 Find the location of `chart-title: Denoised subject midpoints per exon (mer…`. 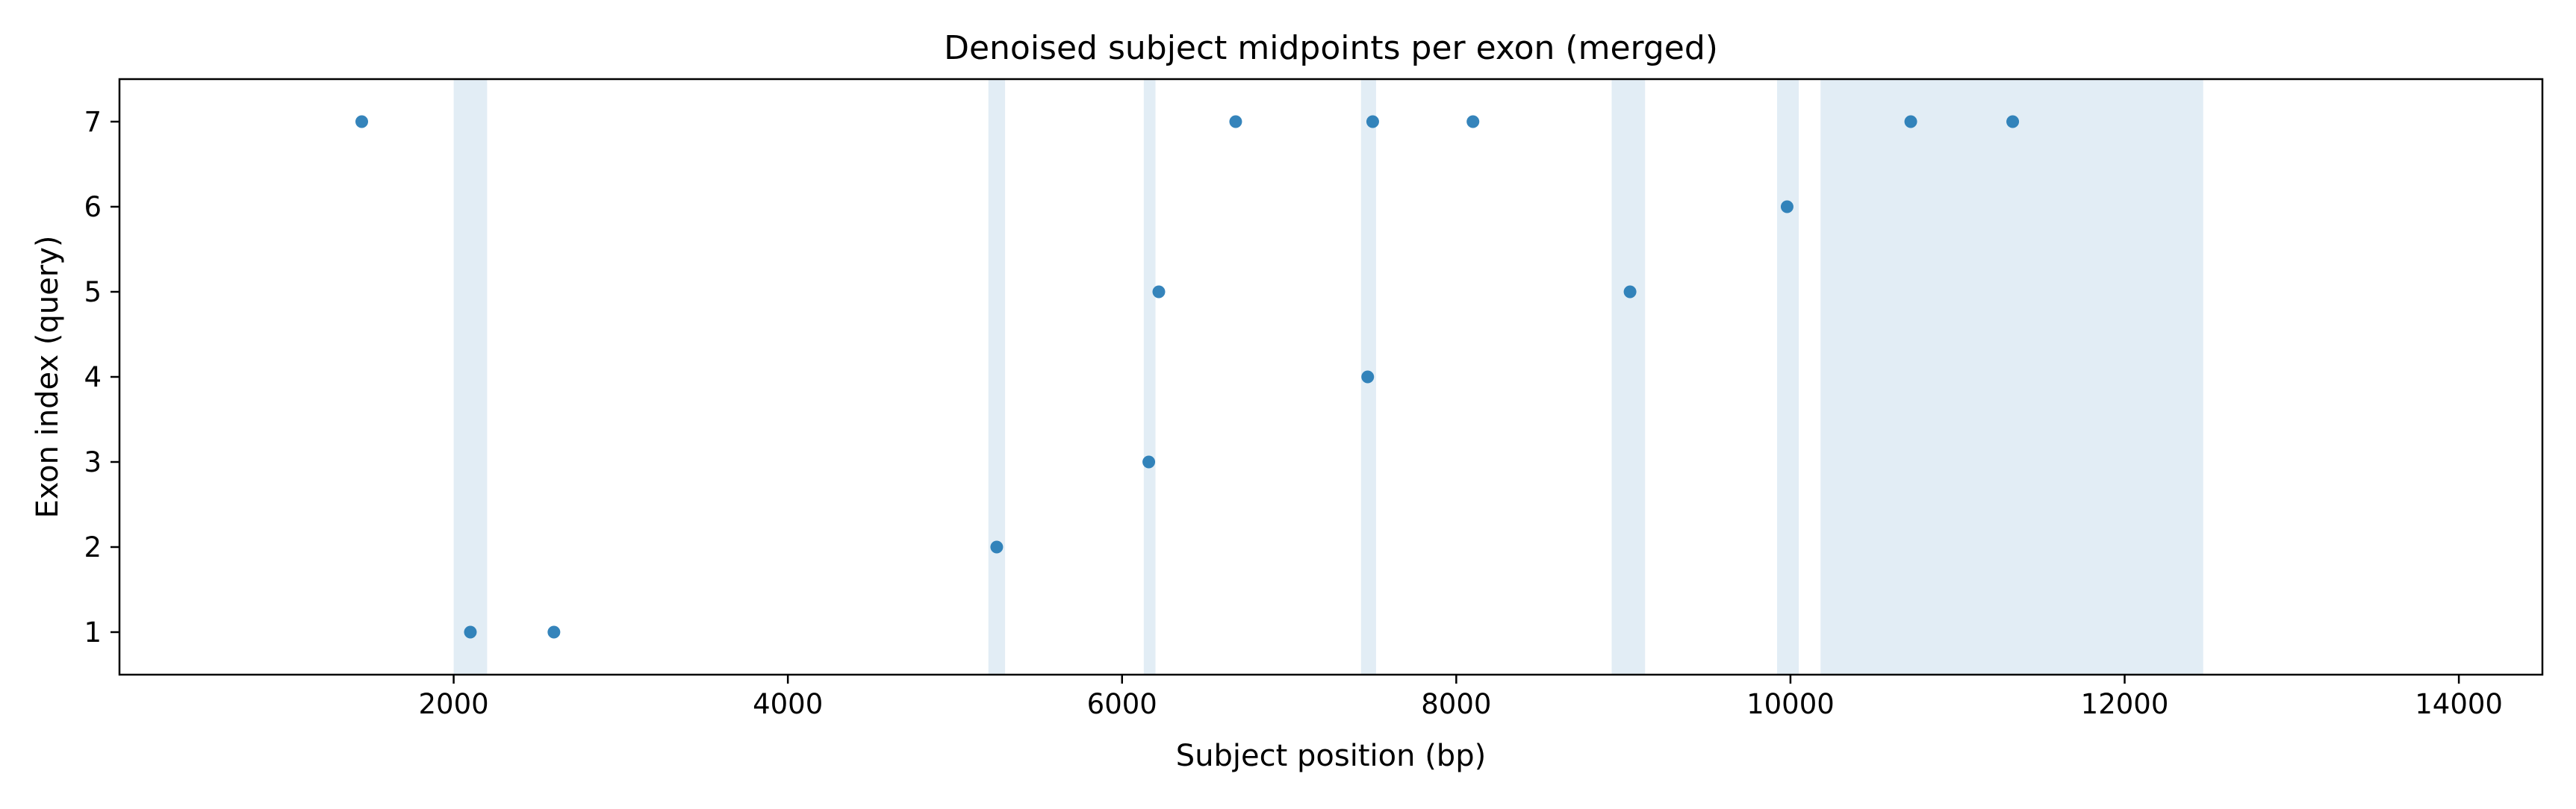

chart-title: Denoised subject midpoints per exon (mer… is located at coordinates (1331, 48).